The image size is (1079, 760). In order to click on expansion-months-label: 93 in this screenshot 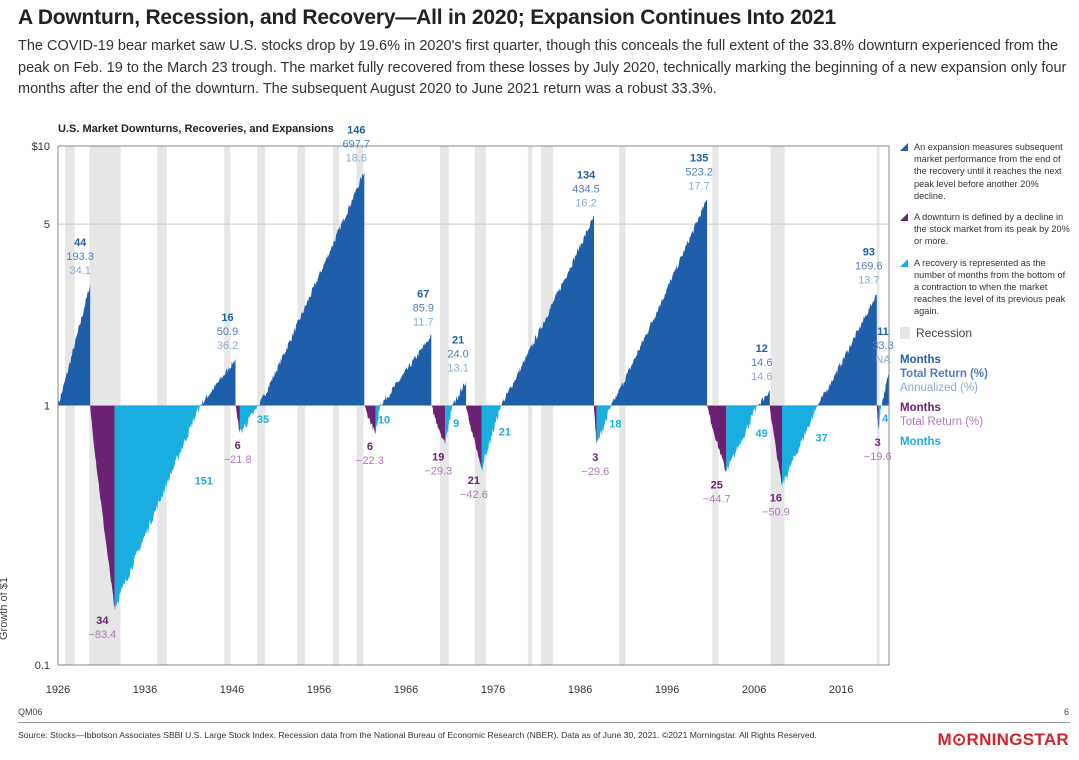, I will do `click(869, 253)`.